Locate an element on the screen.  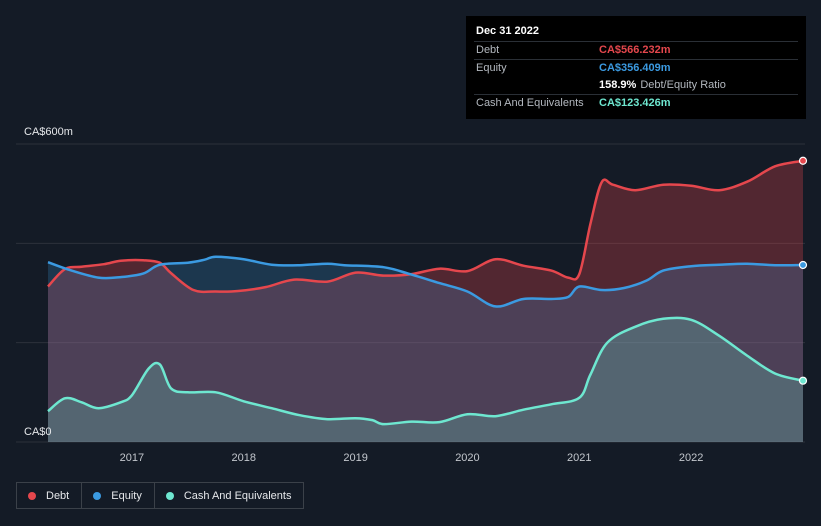
tooltip-cash-value: CA$123.426m is located at coordinates (635, 103).